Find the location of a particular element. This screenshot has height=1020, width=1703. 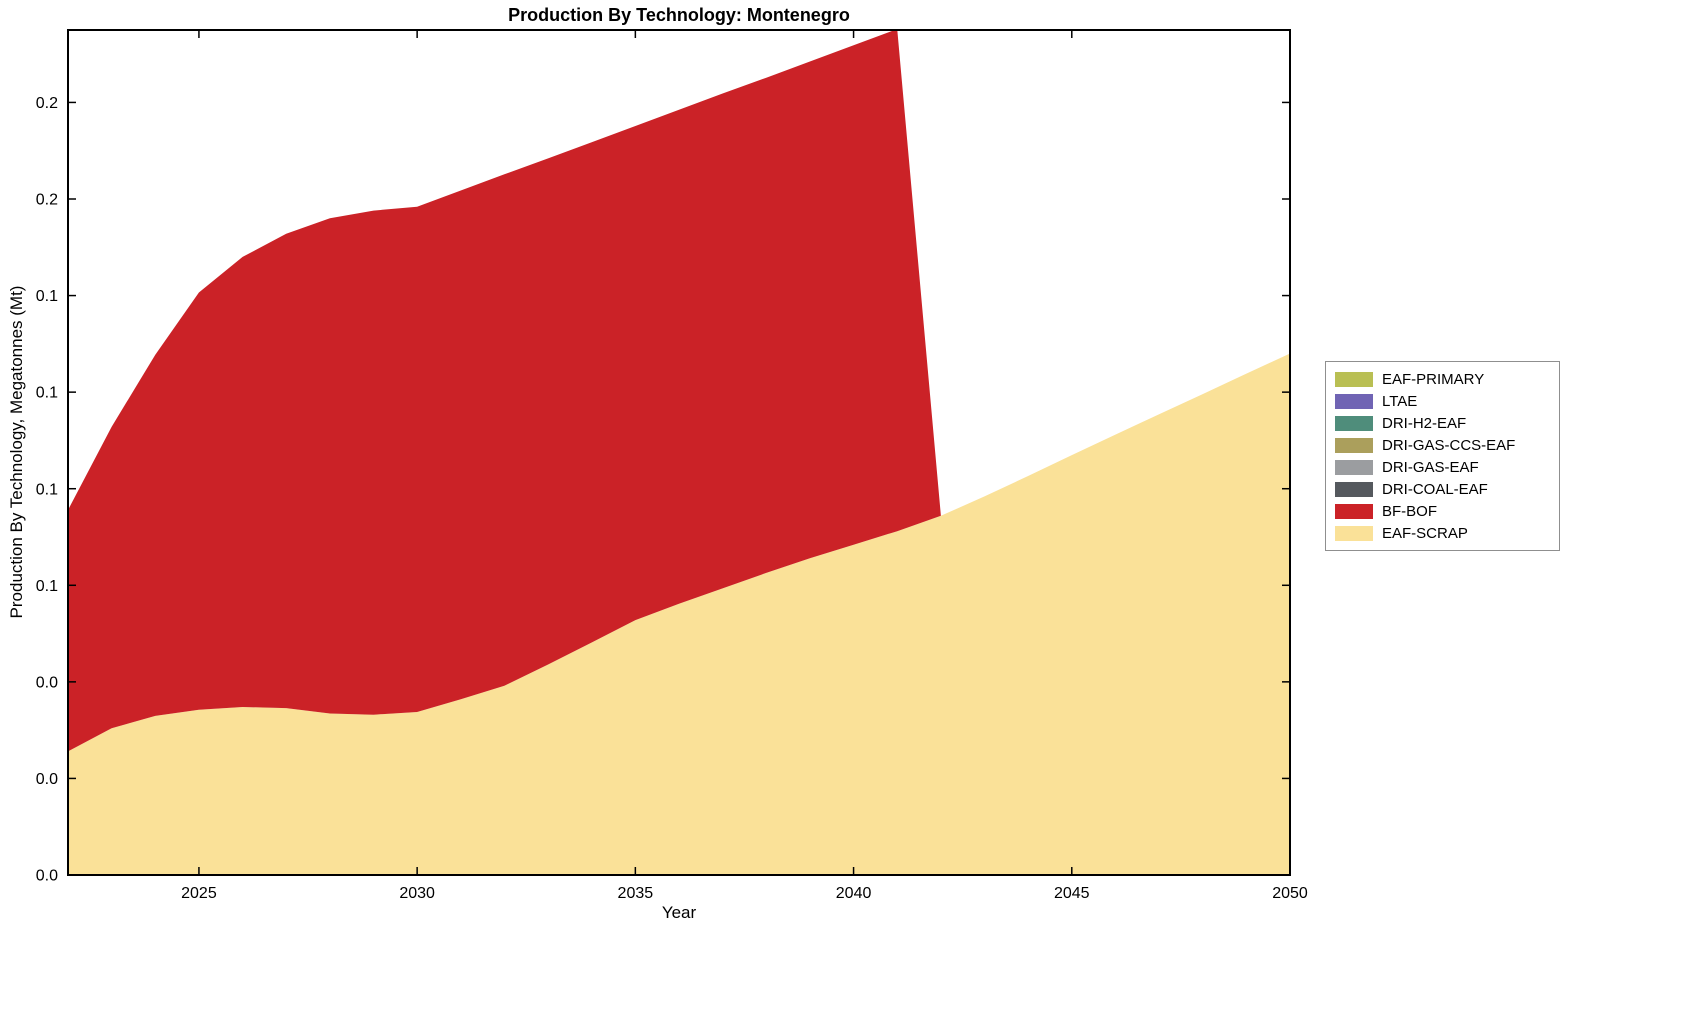

legend-item: DRI-GAS-CCS-EAF is located at coordinates (1442, 445).